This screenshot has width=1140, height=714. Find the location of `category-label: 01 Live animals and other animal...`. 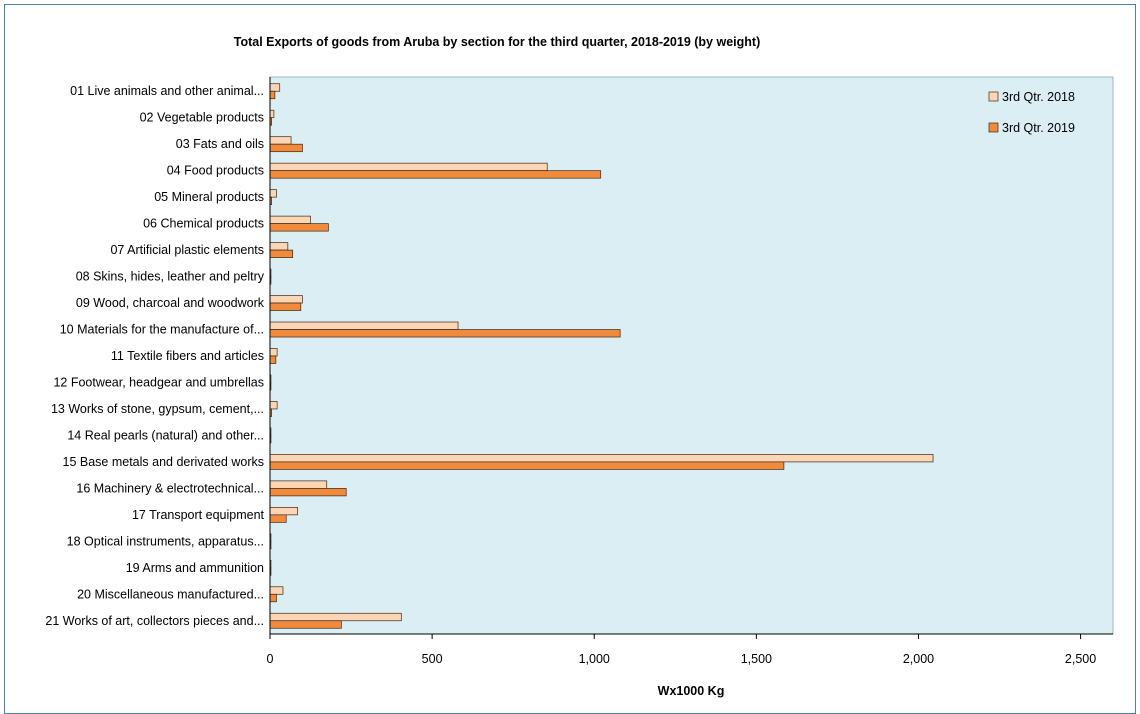

category-label: 01 Live animals and other animal... is located at coordinates (167, 91).